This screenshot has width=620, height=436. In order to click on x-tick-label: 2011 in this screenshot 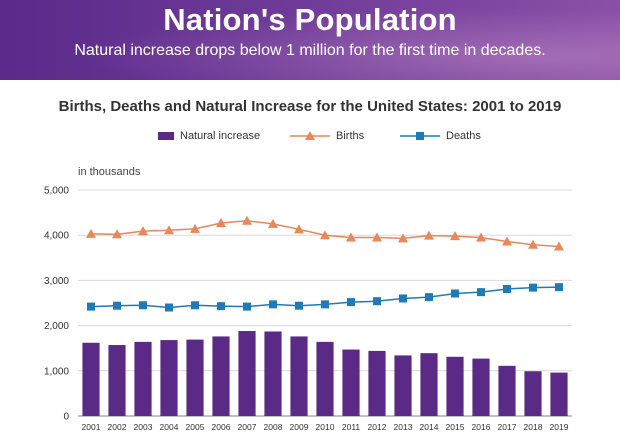, I will do `click(351, 427)`.